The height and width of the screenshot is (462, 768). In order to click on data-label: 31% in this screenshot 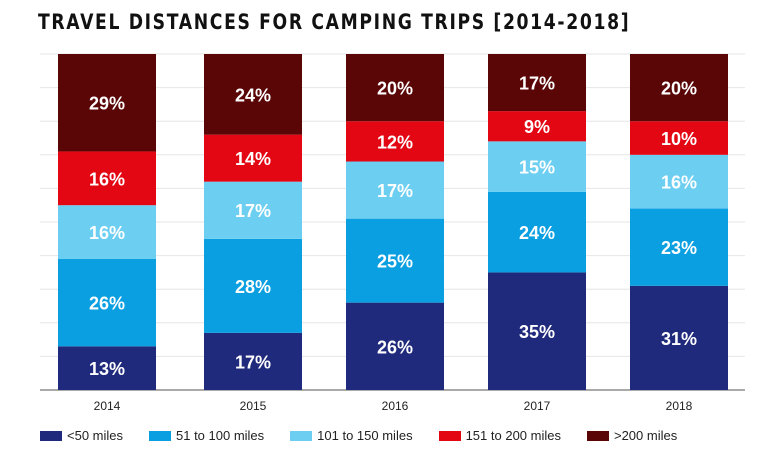, I will do `click(679, 339)`.